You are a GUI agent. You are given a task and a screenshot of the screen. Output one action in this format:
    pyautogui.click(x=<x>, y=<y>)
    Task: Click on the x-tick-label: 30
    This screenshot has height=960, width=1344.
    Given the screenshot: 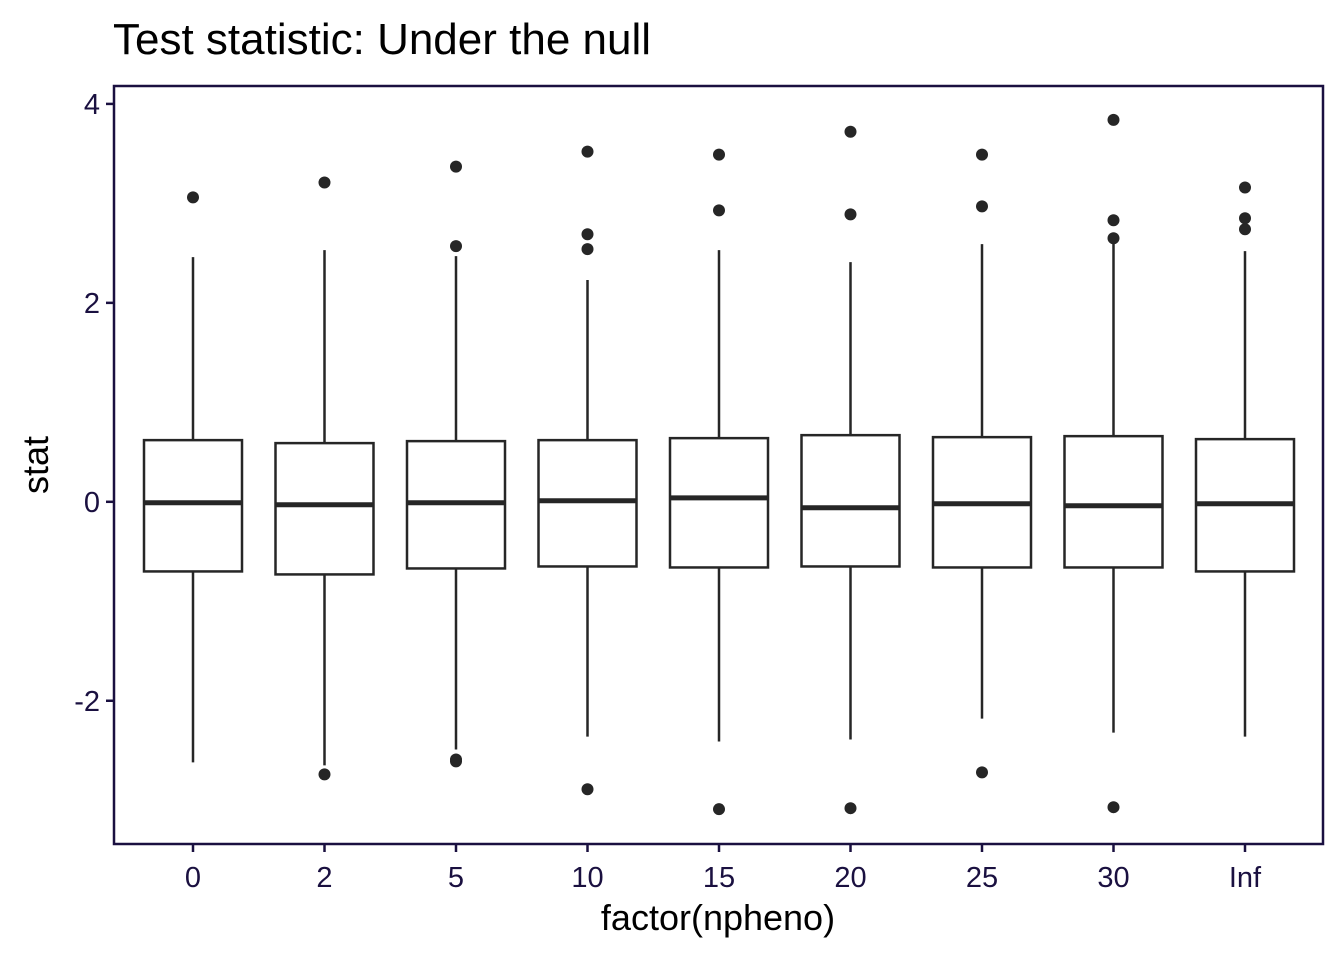 What is the action you would take?
    pyautogui.click(x=1113, y=878)
    